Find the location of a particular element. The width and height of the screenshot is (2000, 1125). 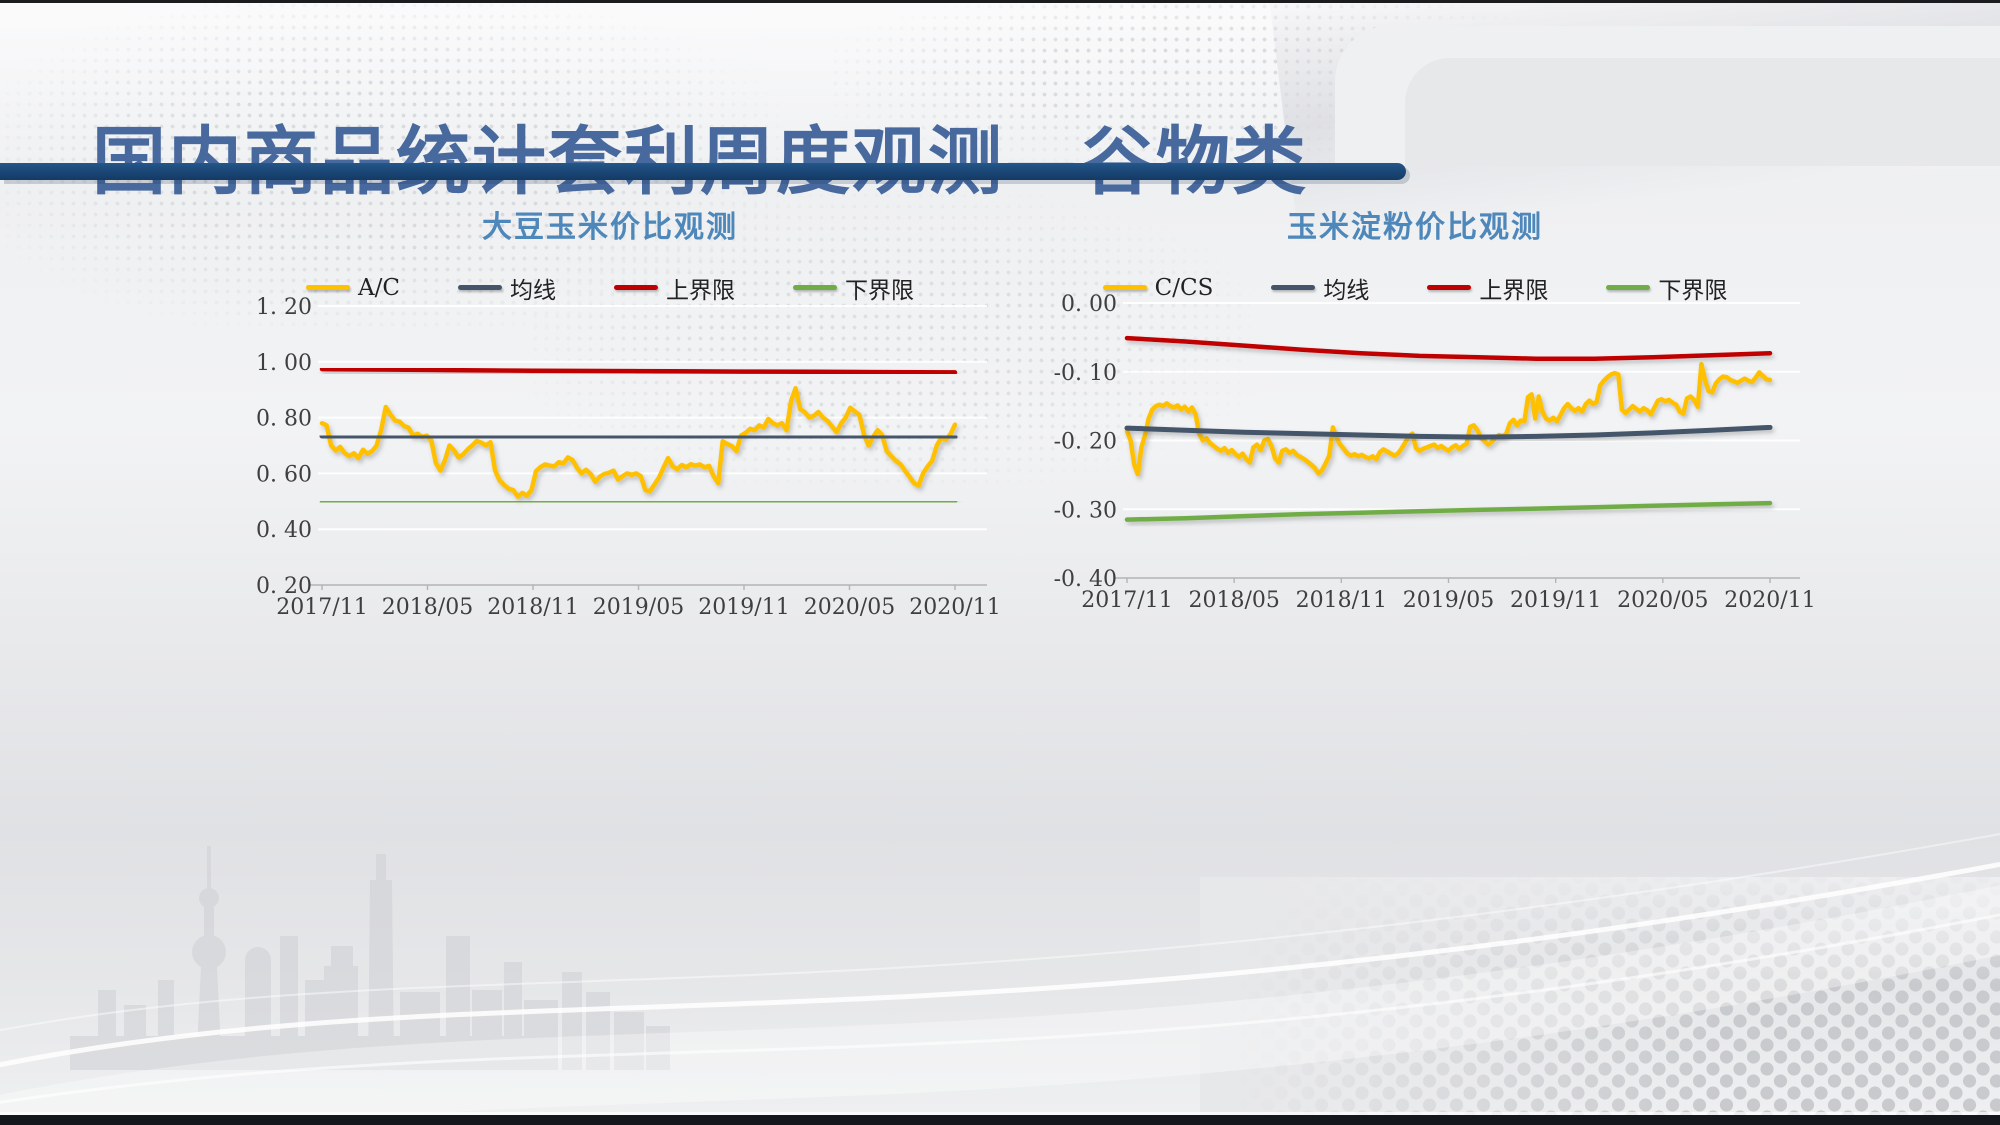

y-tick-label: 1. 20 is located at coordinates (284, 307).